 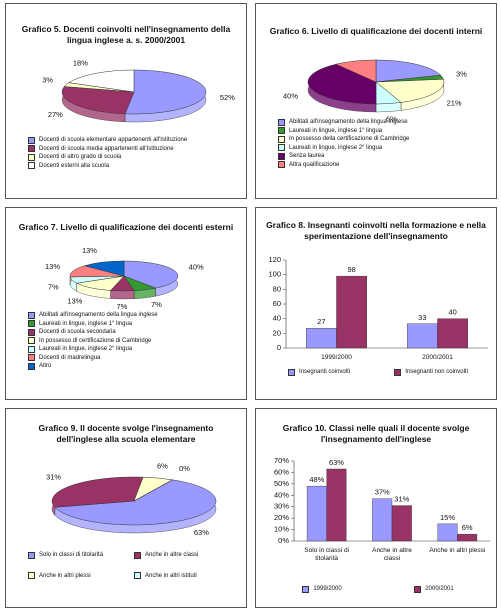 What do you see at coordinates (281, 471) in the screenshot?
I see `y-tick-label: 60%` at bounding box center [281, 471].